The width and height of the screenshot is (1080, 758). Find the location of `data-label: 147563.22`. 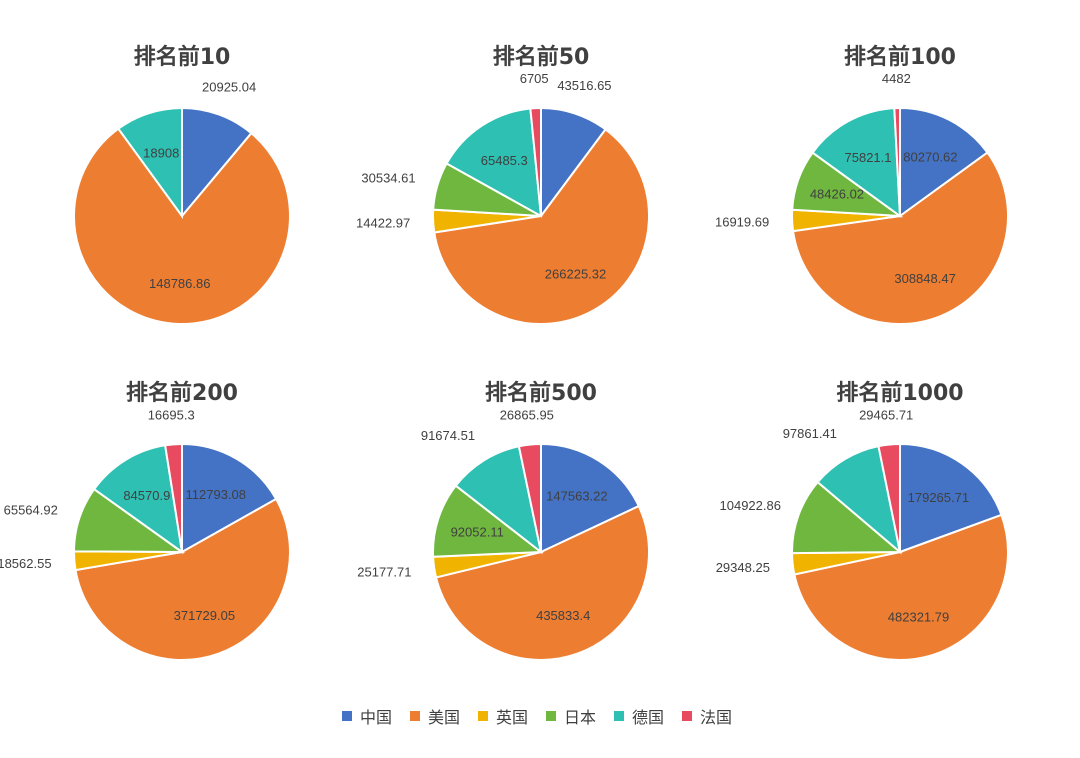

data-label: 147563.22 is located at coordinates (576, 495).